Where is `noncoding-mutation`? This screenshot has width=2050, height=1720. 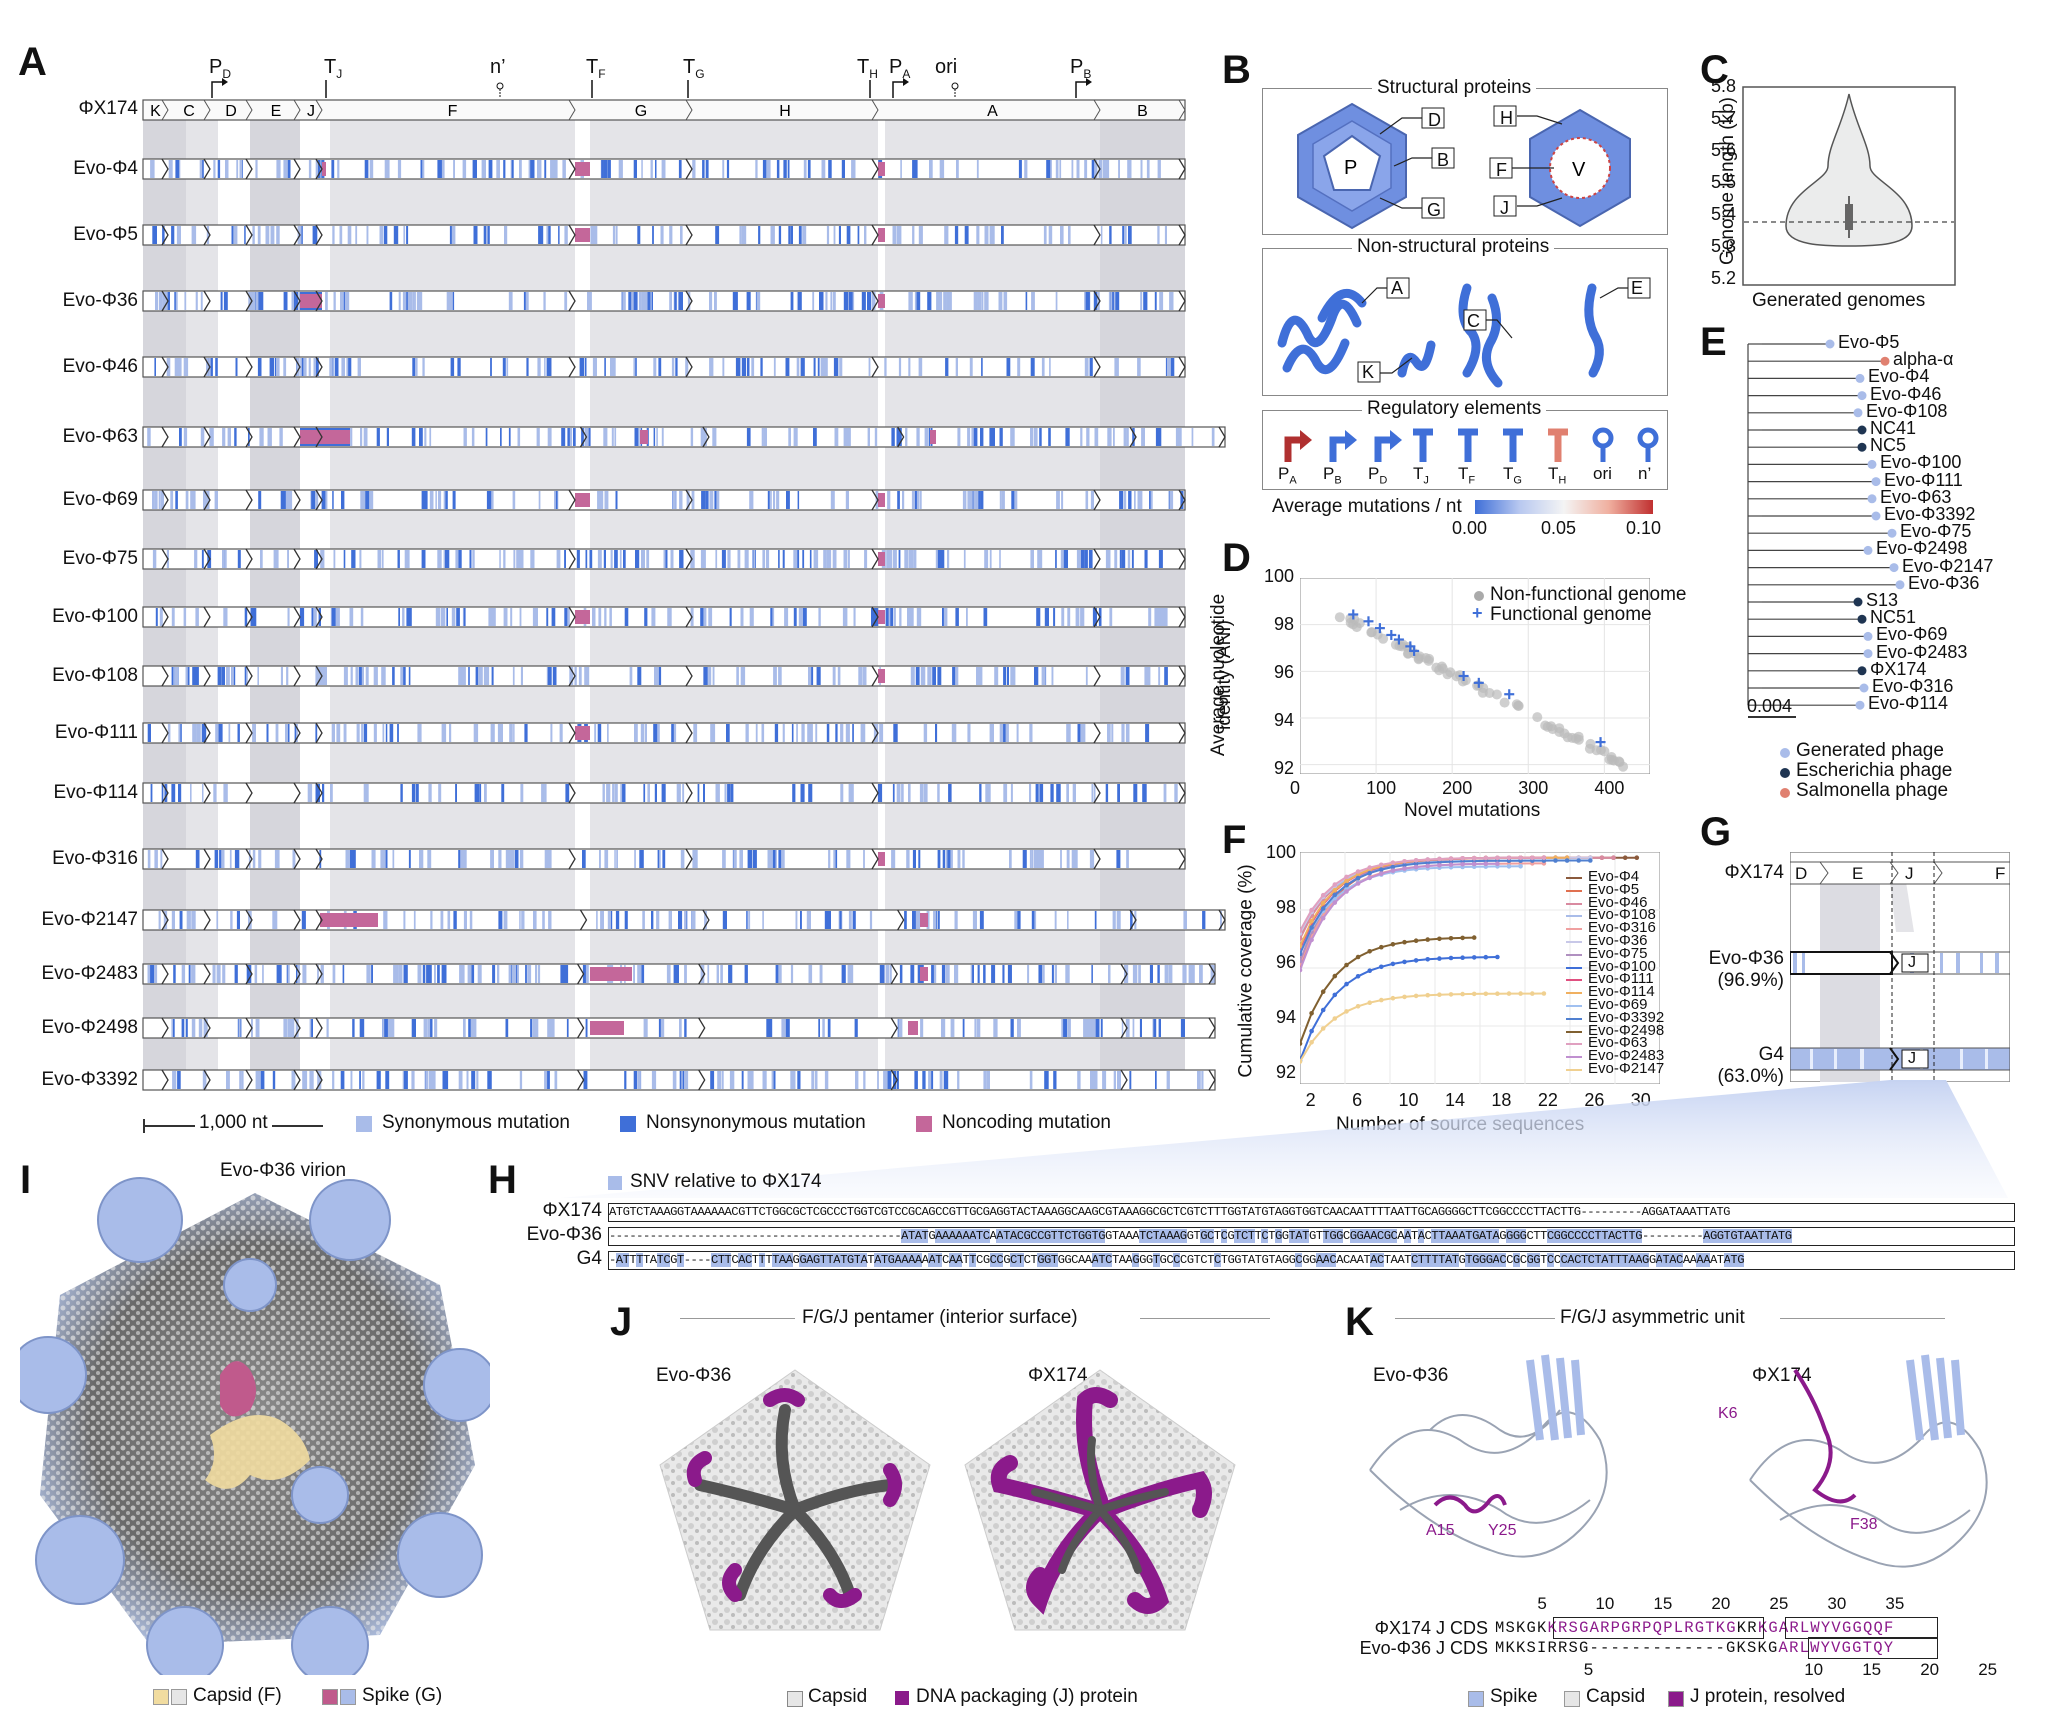 noncoding-mutation is located at coordinates (582, 169).